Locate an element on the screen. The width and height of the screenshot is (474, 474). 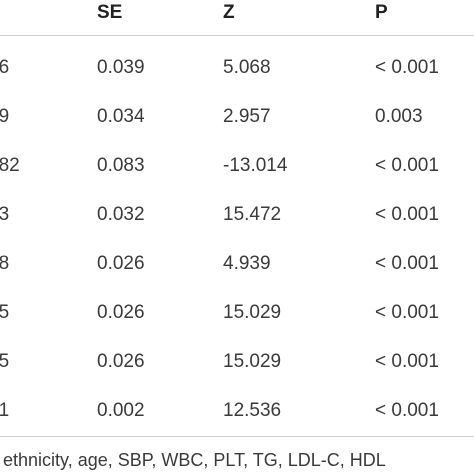
z-cell: 5.068 is located at coordinates (247, 67).